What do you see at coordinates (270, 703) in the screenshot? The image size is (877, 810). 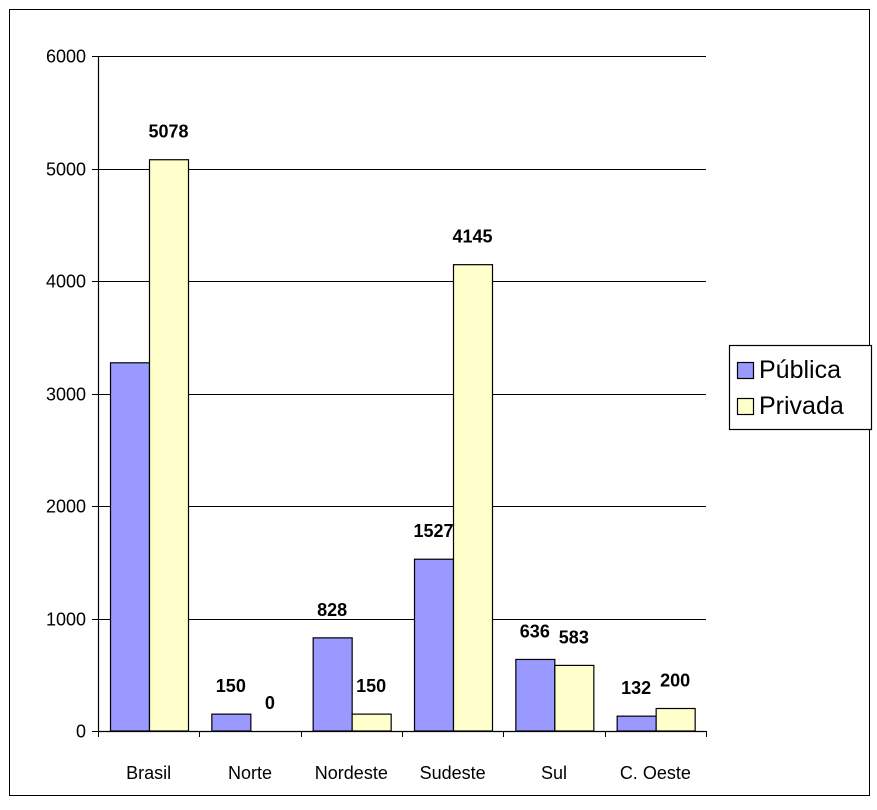 I see `data-label: 0` at bounding box center [270, 703].